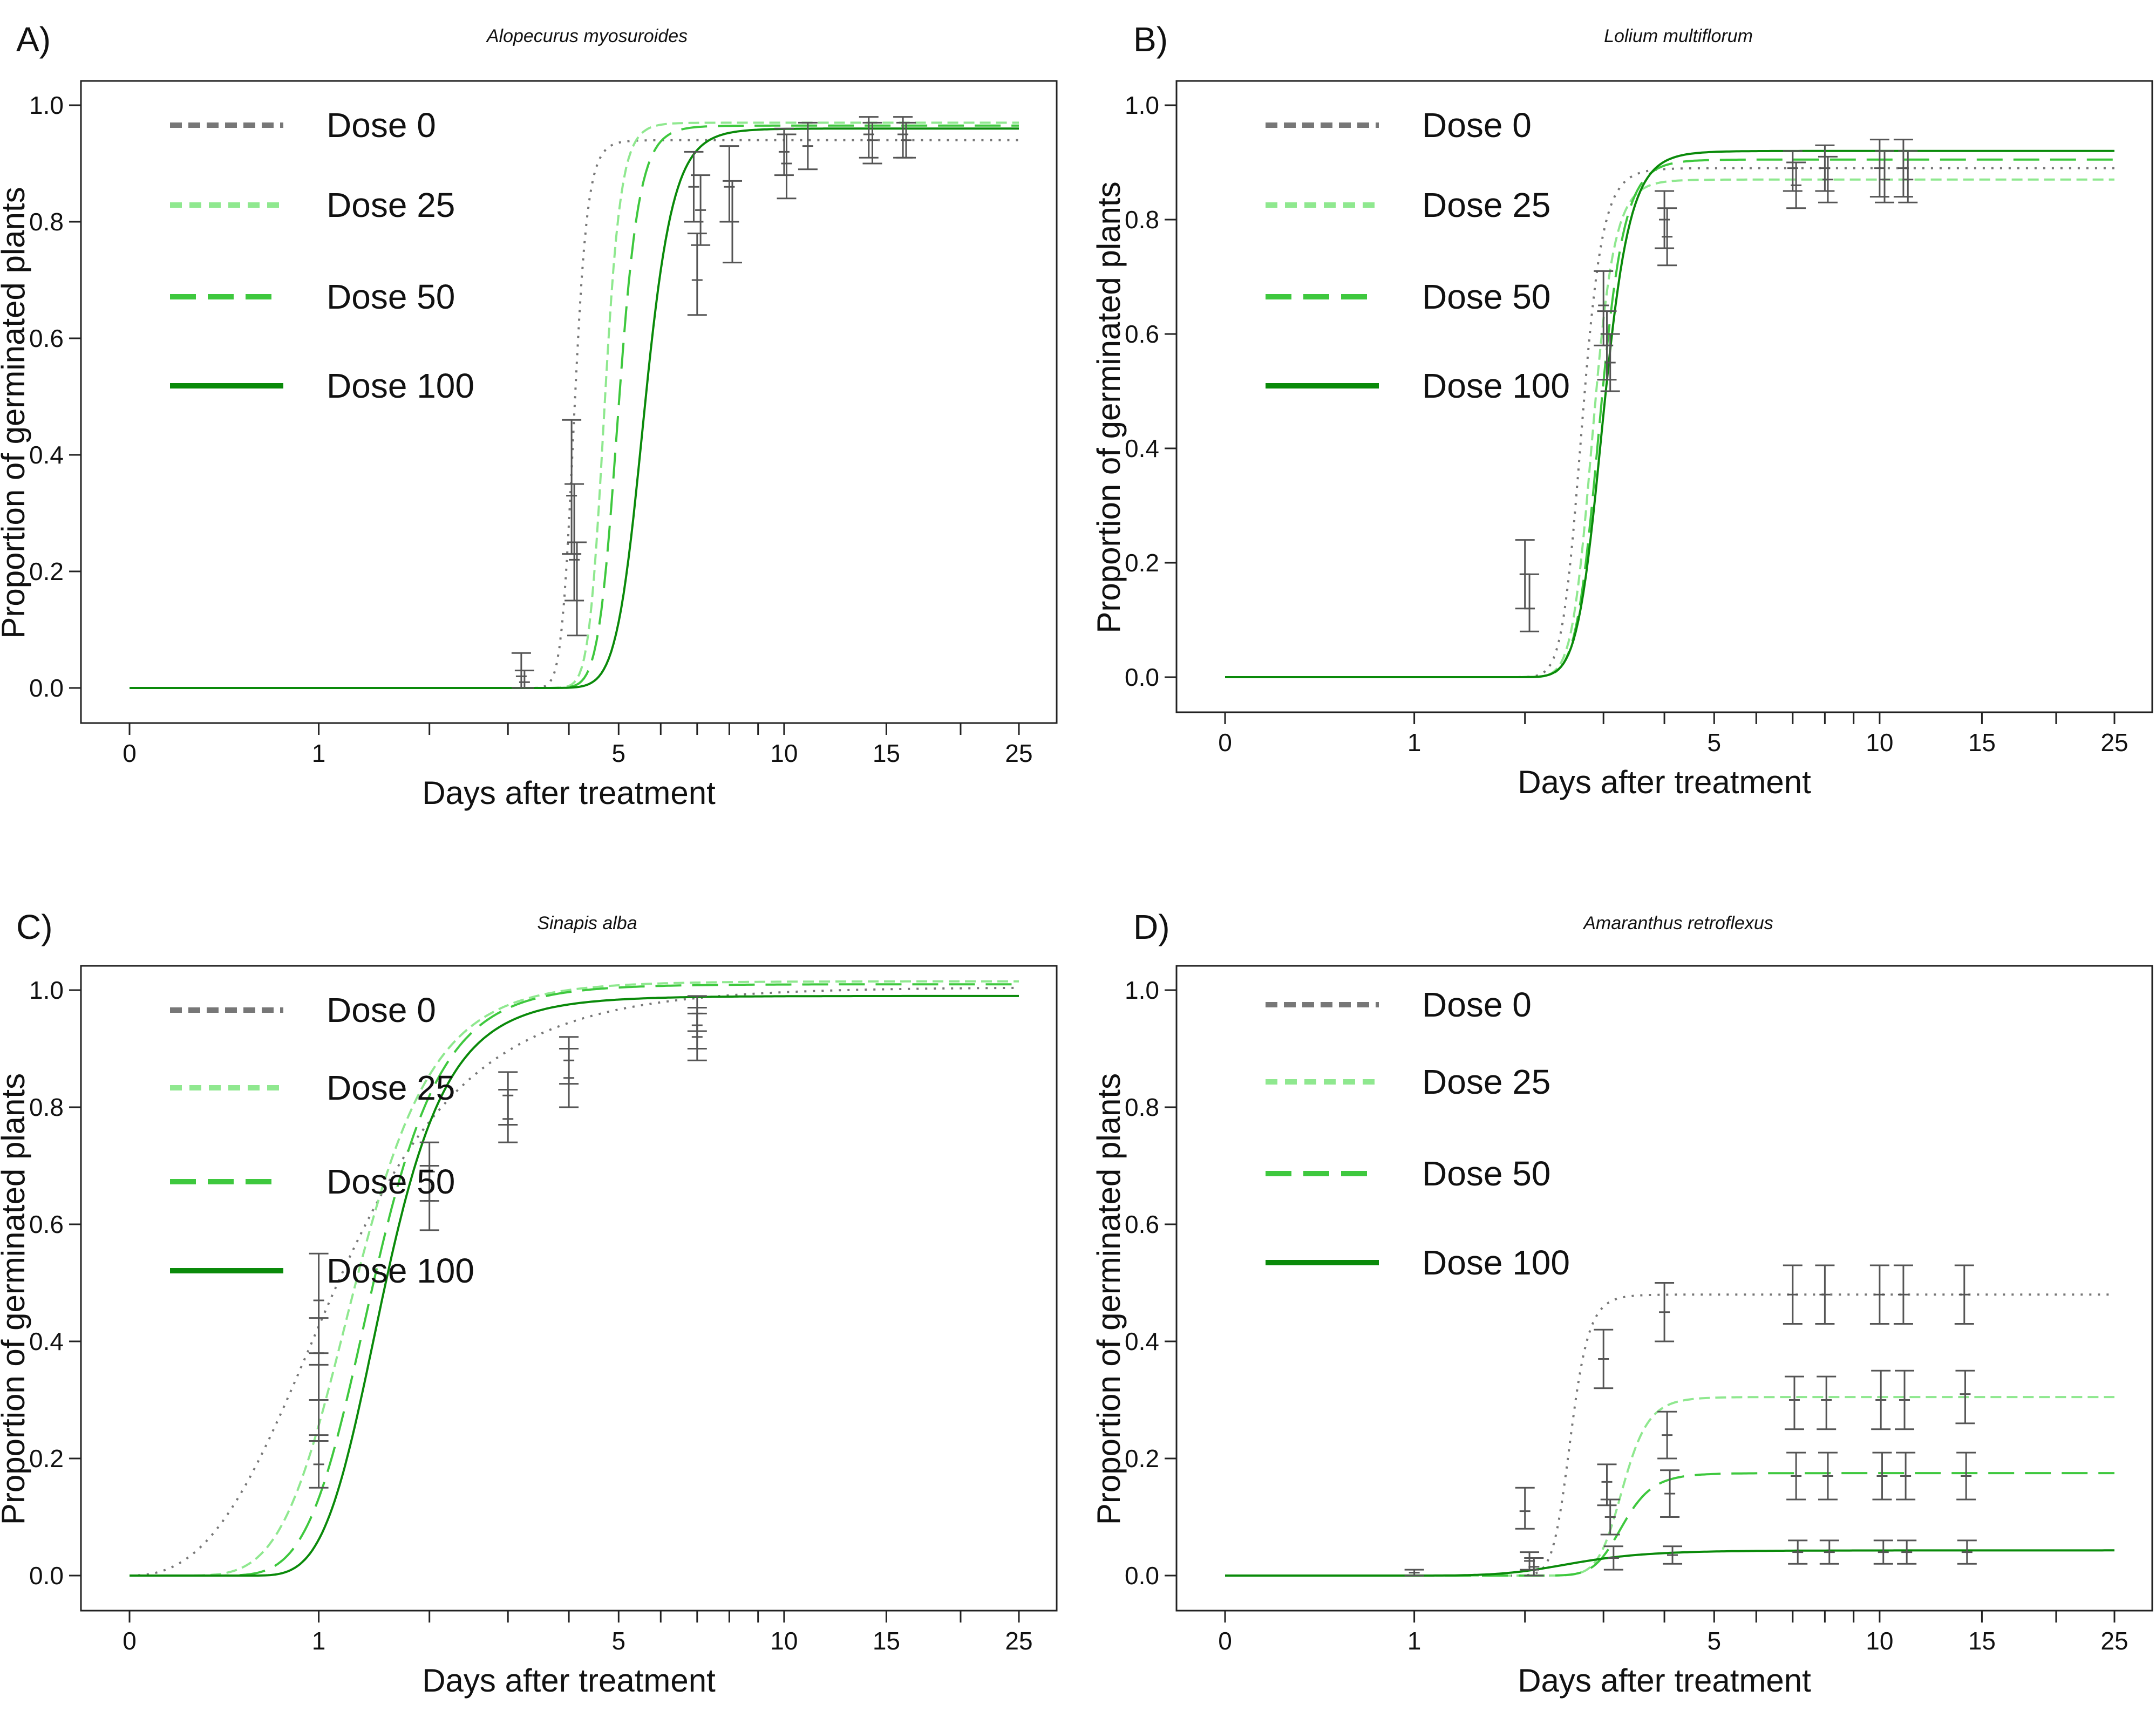  What do you see at coordinates (382, 125) in the screenshot?
I see `legend-label: Dose 0` at bounding box center [382, 125].